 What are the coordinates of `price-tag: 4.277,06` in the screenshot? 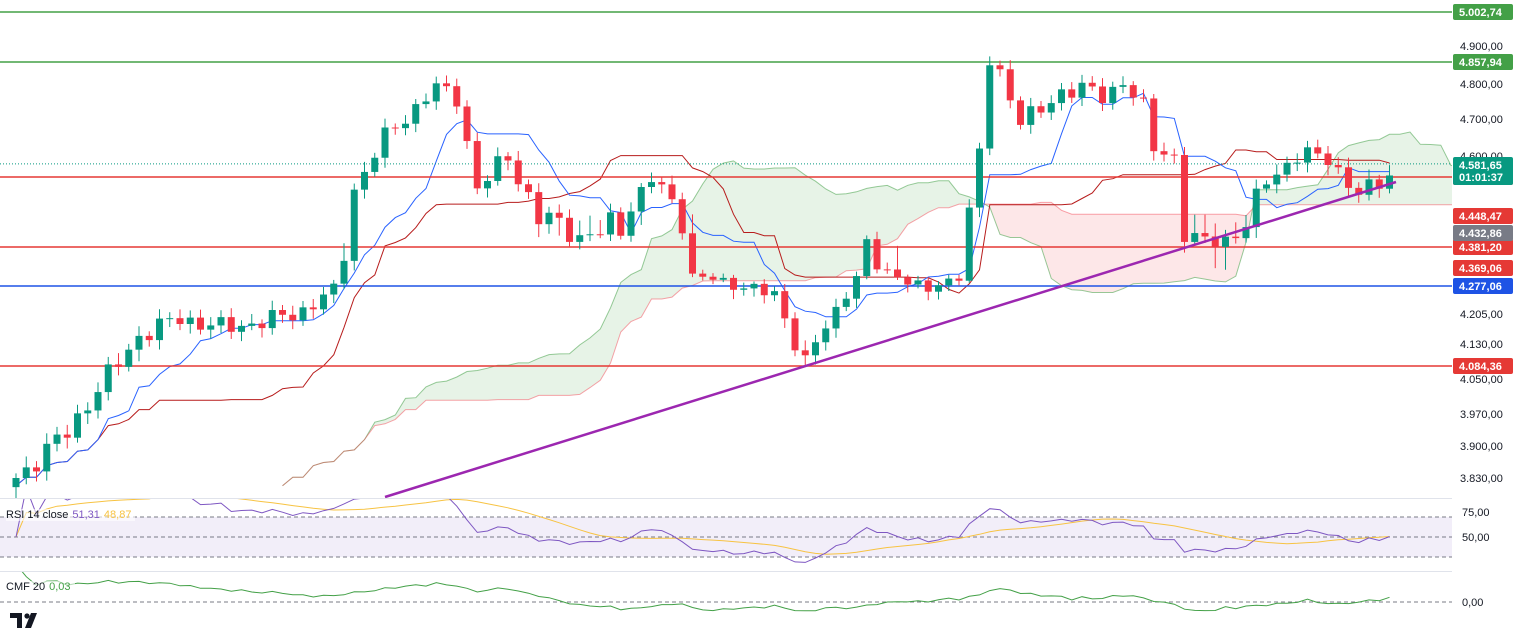 It's located at (1483, 286).